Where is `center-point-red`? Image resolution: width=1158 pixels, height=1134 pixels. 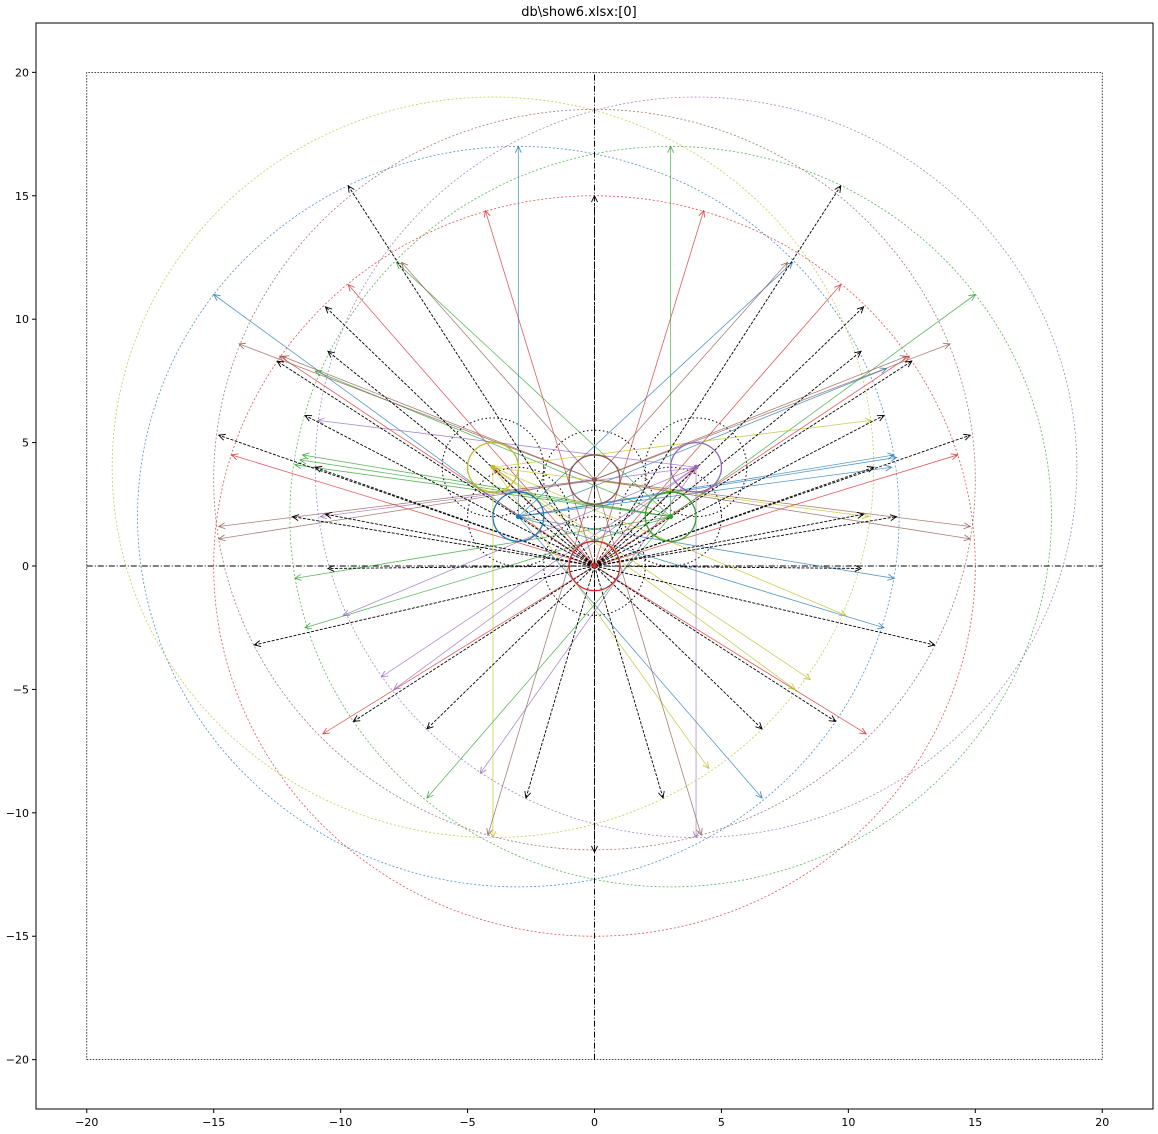 center-point-red is located at coordinates (594, 566).